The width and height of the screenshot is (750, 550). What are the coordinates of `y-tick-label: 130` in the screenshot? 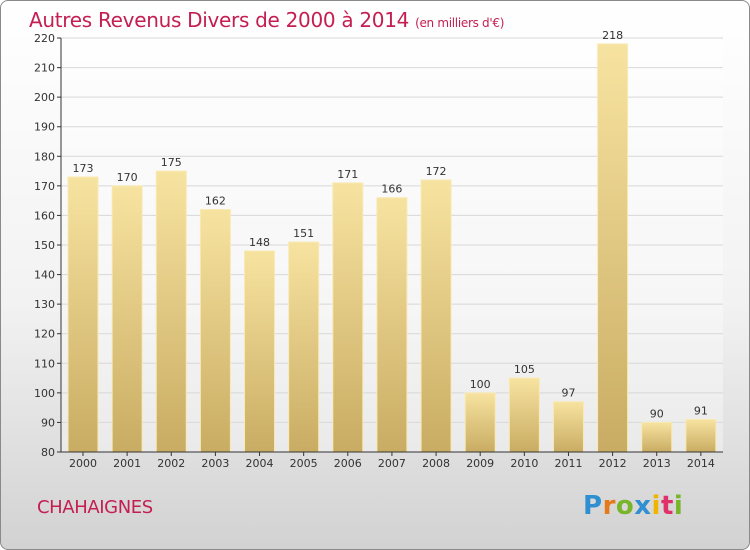 It's located at (44, 304).